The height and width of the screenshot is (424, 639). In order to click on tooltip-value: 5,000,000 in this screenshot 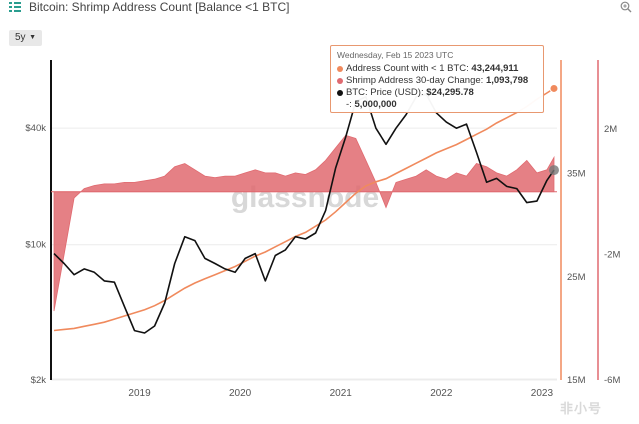, I will do `click(375, 104)`.